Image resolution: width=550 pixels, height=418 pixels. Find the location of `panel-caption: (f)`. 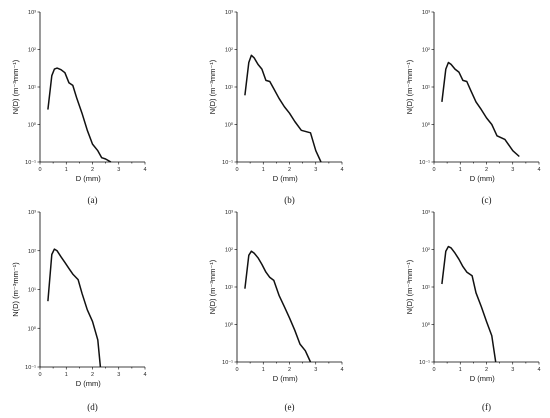

panel-caption: (f) is located at coordinates (486, 407).